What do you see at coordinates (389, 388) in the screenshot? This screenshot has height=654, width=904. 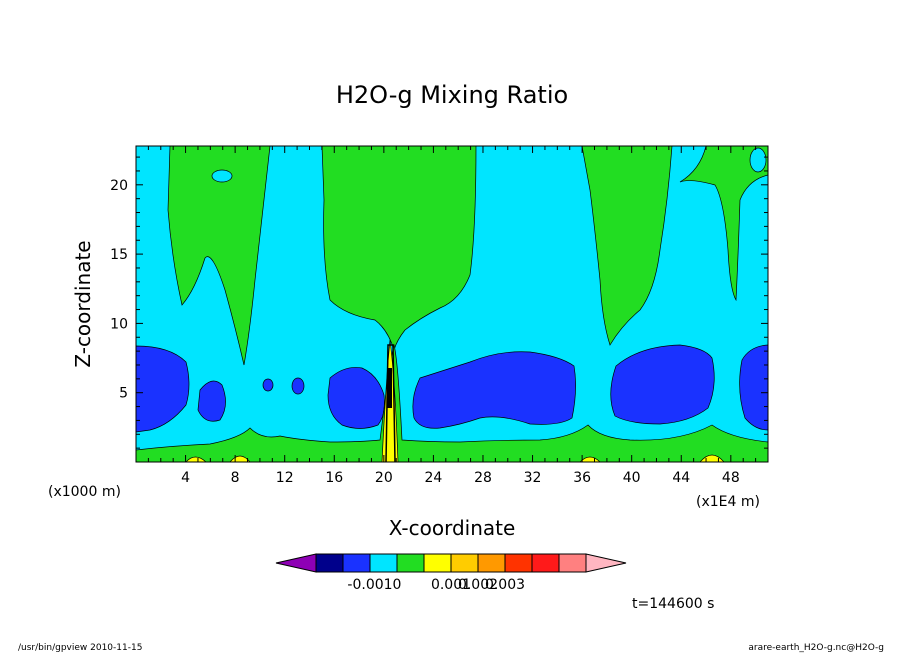 I see `core-plume` at bounding box center [389, 388].